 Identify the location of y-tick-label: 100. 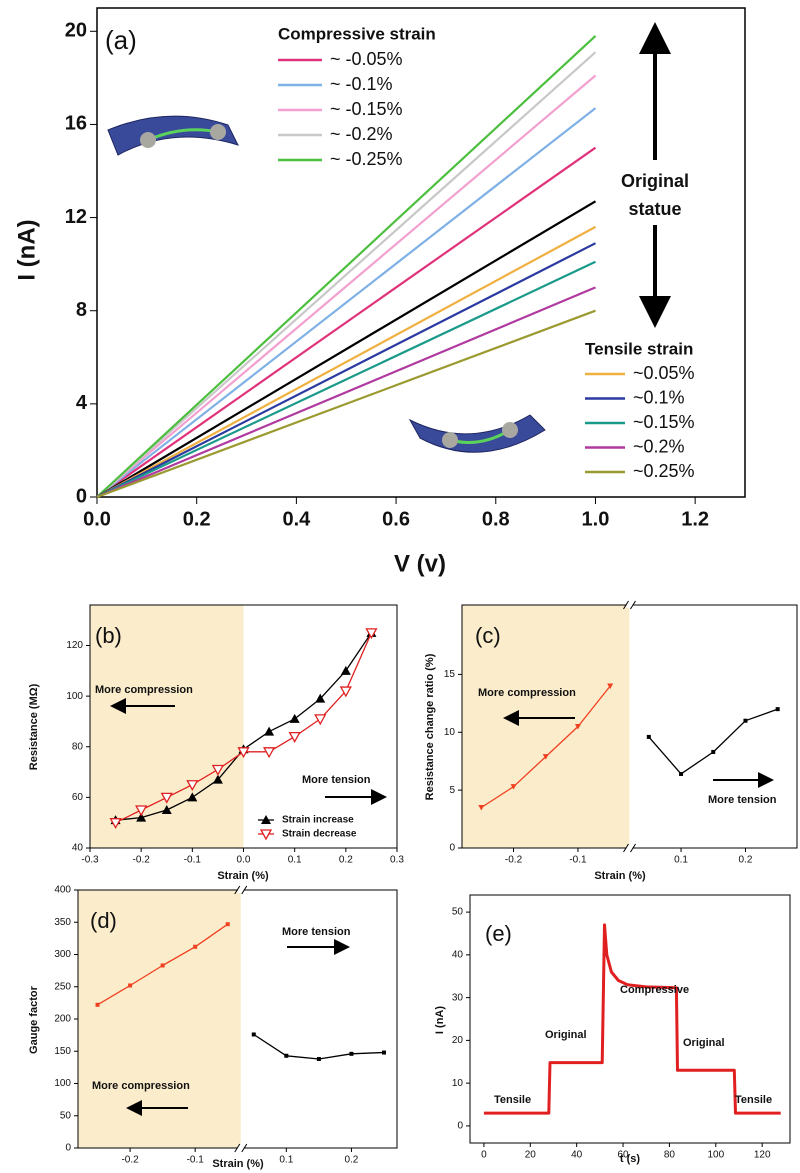
(62, 1083).